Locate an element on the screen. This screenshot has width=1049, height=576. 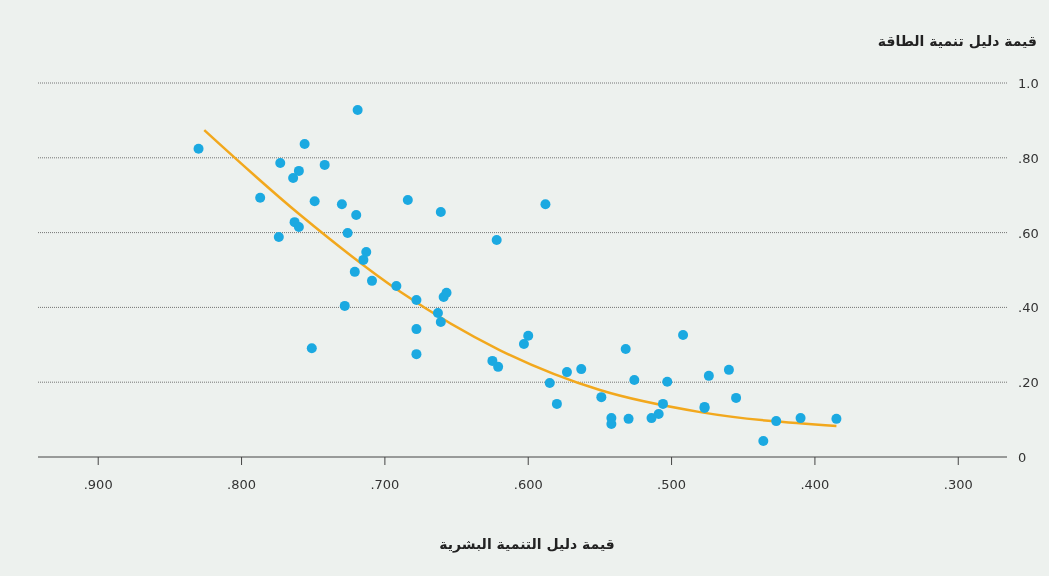
x-tick-label: .300 is located at coordinates (958, 484).